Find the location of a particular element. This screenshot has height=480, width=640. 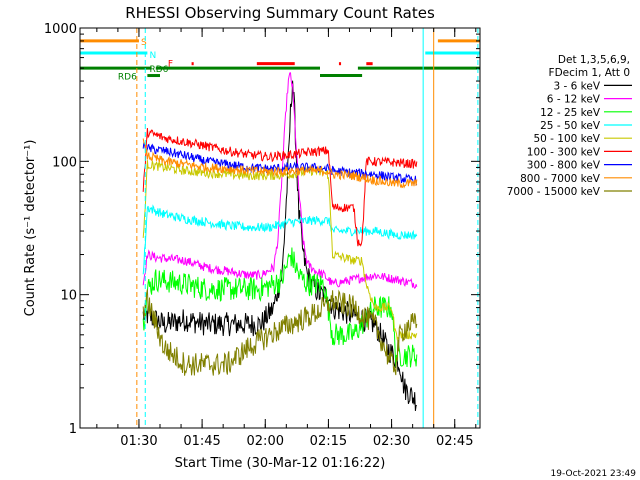

y-tick-label-3: 1000 is located at coordinates (60, 29).